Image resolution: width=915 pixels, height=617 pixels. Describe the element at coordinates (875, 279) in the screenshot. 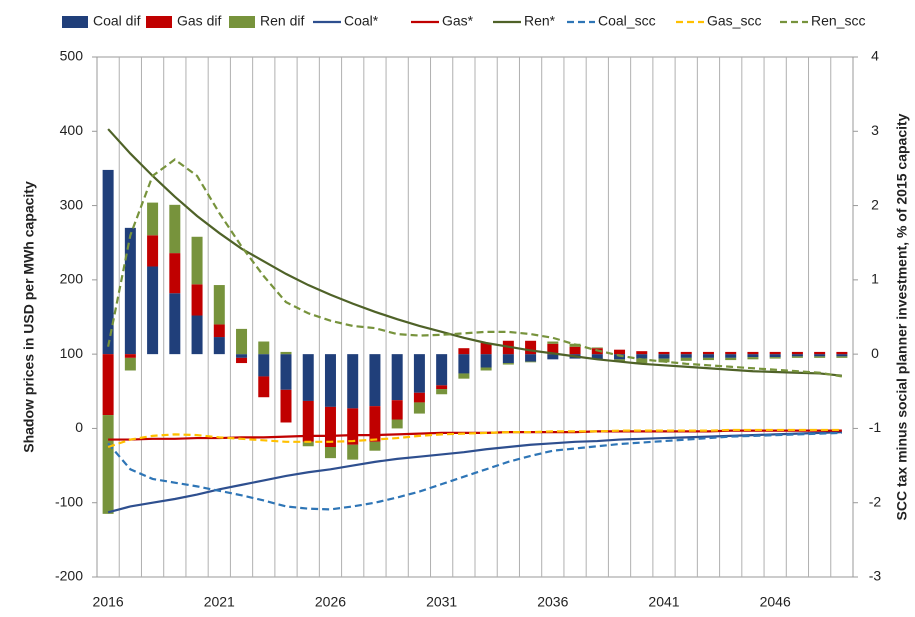

I see `y2-tick-label: 1` at that location.